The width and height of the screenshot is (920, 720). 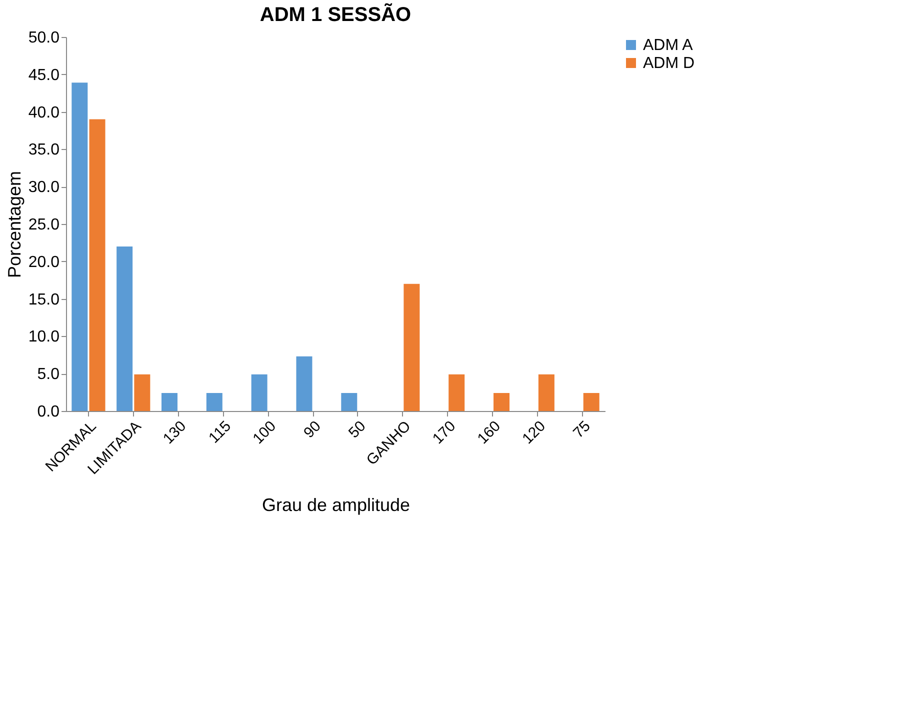 I want to click on x-tick-label: 130, so click(x=175, y=433).